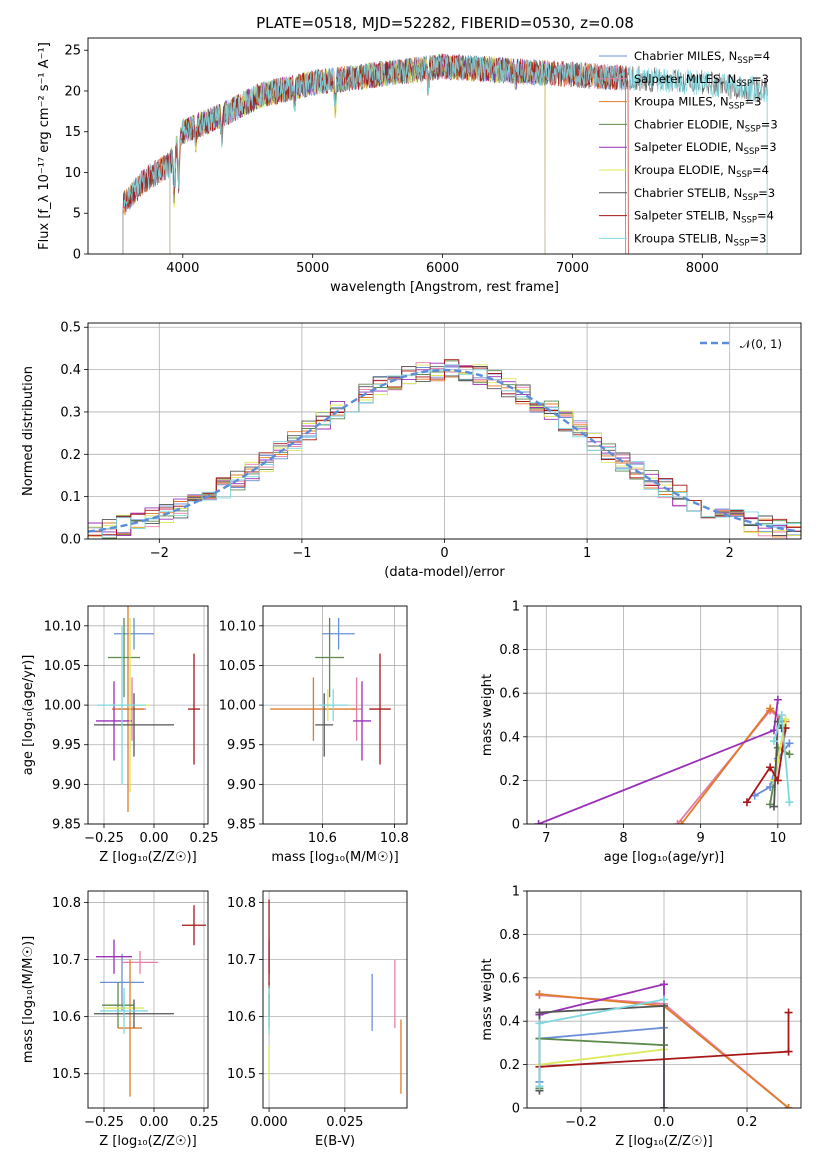 This screenshot has height=1170, width=819. Describe the element at coordinates (658, 761) in the screenshot. I see `weight-line-salpeter-elodie` at that location.